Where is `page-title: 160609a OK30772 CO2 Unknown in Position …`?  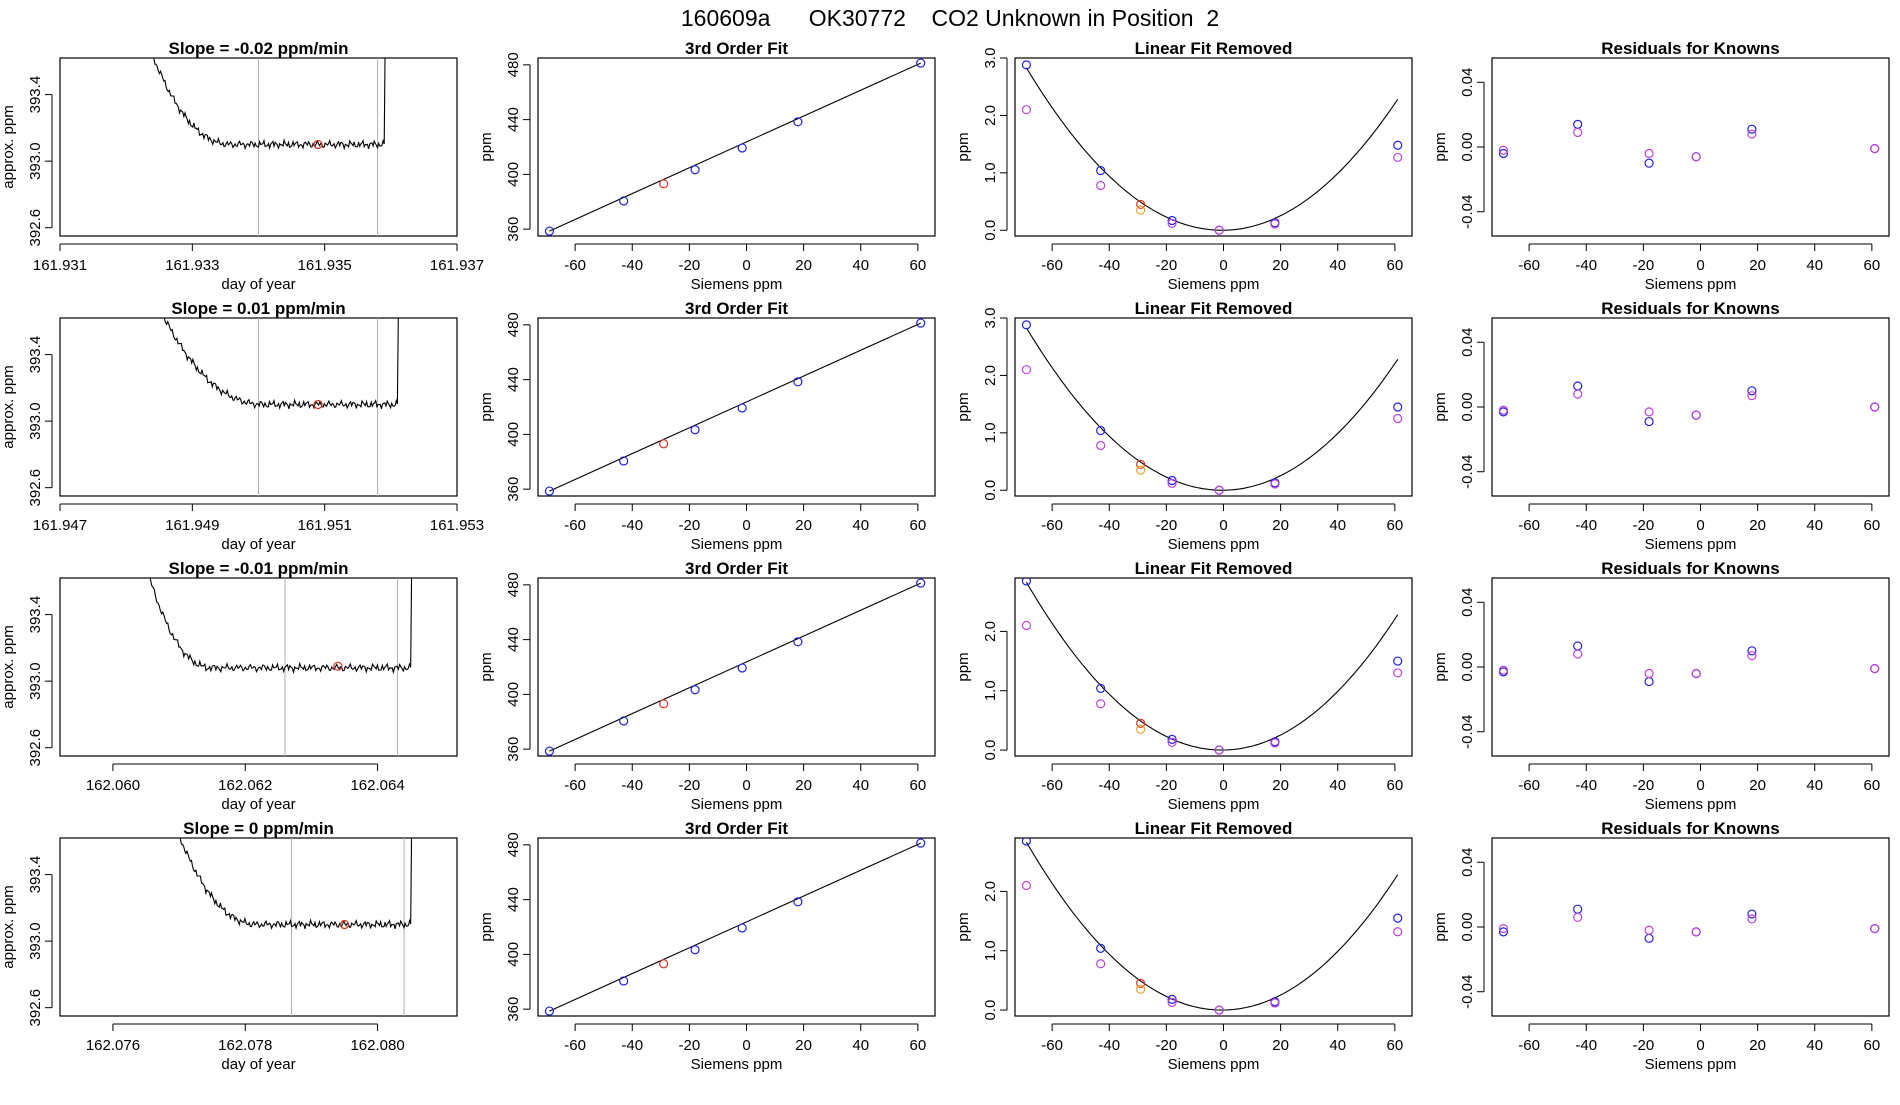
page-title: 160609a OK30772 CO2 Unknown in Position … is located at coordinates (950, 18).